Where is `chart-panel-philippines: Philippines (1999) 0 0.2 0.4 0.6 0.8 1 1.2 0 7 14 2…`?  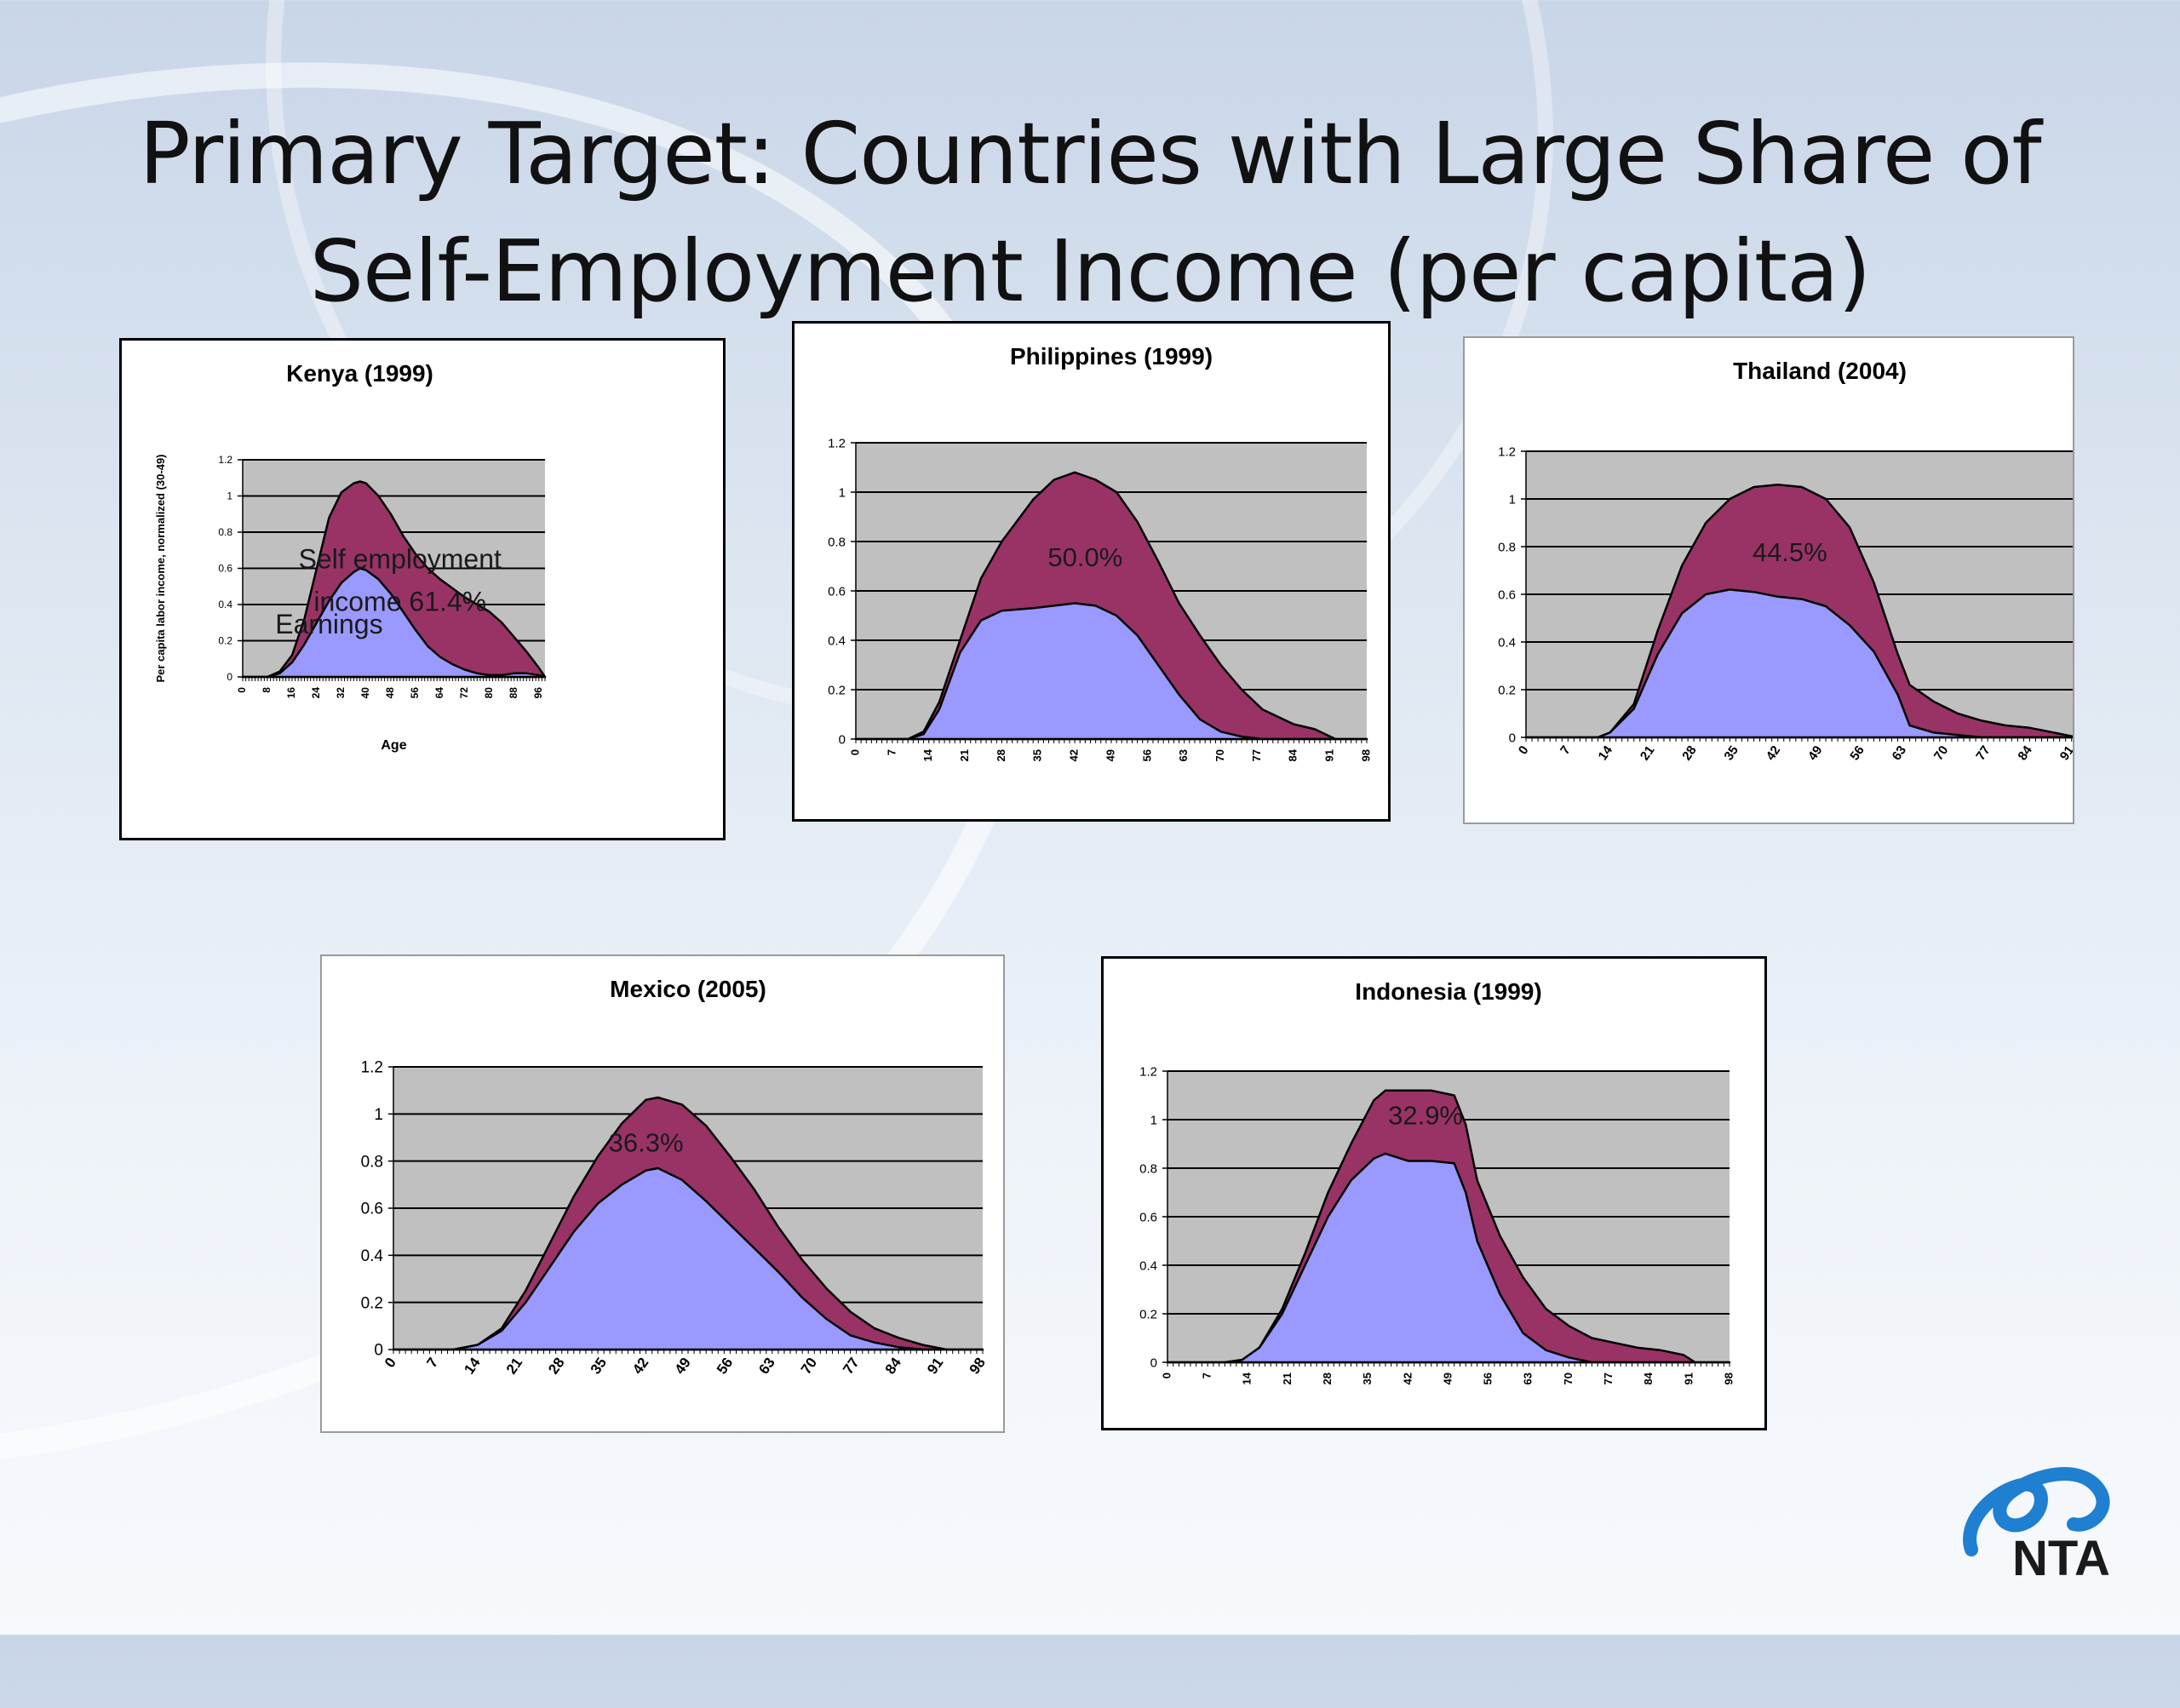 chart-panel-philippines: Philippines (1999) 0 0.2 0.4 0.6 0.8 1 1.2 0 7 14 2… is located at coordinates (1091, 572).